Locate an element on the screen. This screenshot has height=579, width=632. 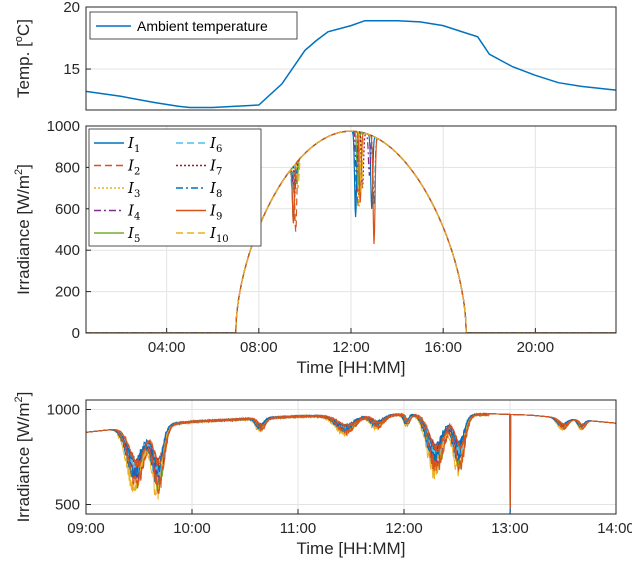
x-tick-label: 09:00 is located at coordinates (86, 528).